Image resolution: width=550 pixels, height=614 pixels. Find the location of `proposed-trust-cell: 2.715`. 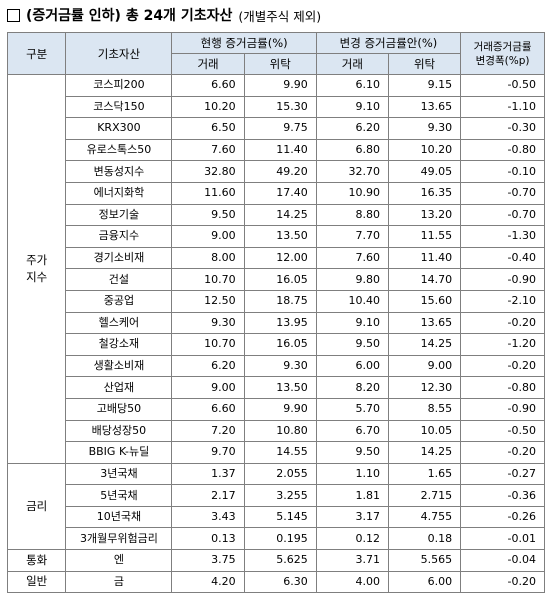

proposed-trust-cell: 2.715 is located at coordinates (424, 495).